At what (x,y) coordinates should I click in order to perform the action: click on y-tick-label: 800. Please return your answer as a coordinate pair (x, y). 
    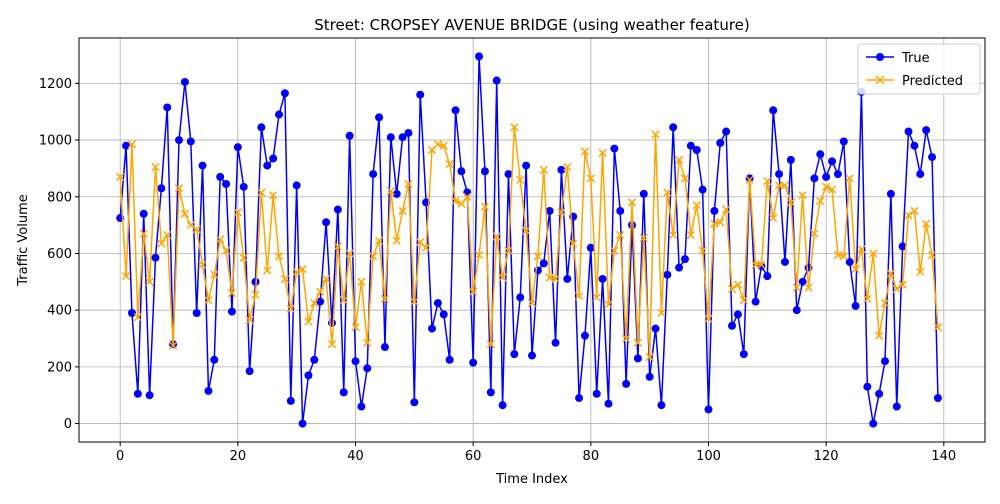
    Looking at the image, I should click on (59, 197).